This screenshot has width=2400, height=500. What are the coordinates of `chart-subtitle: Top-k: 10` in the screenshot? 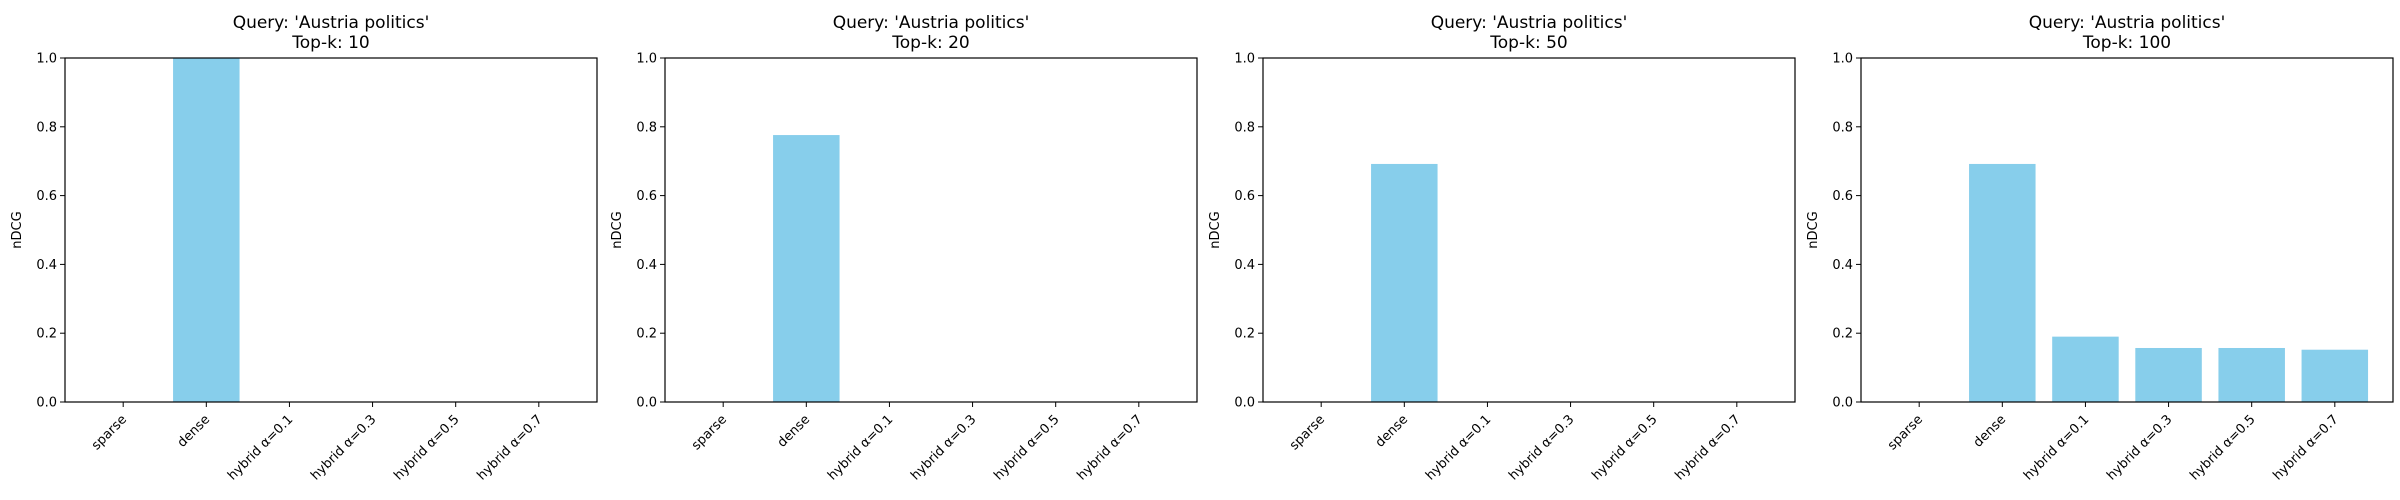 It's located at (330, 43).